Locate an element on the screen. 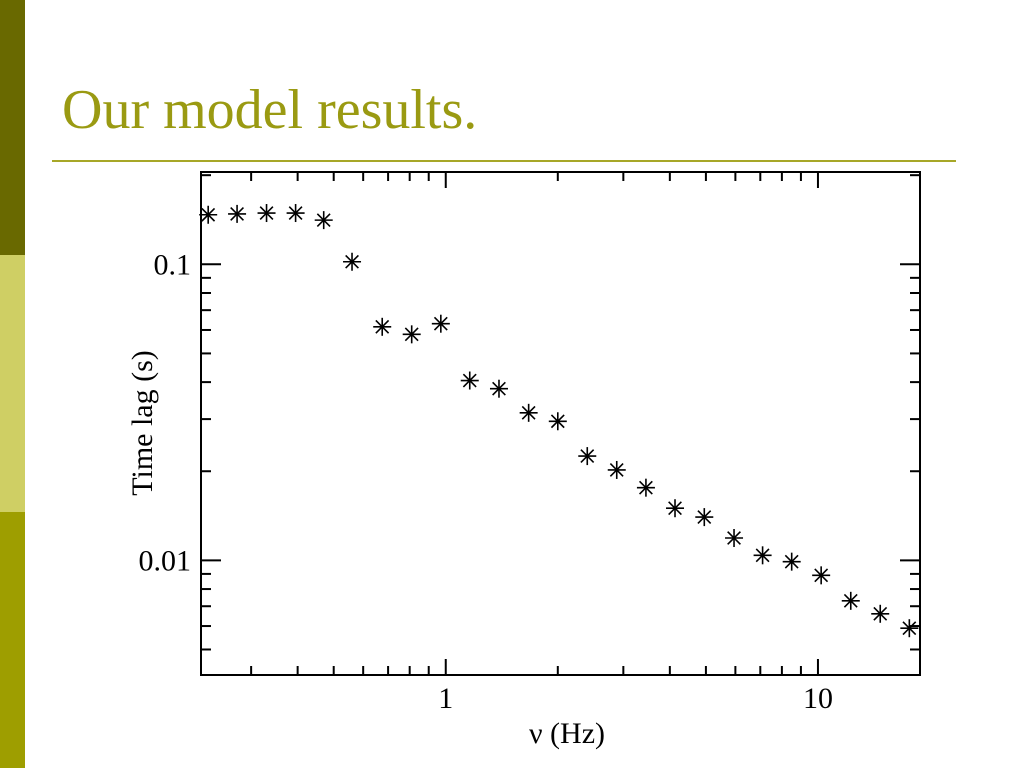 Image resolution: width=1024 pixels, height=768 pixels. x-tick-label: 1 is located at coordinates (445, 698).